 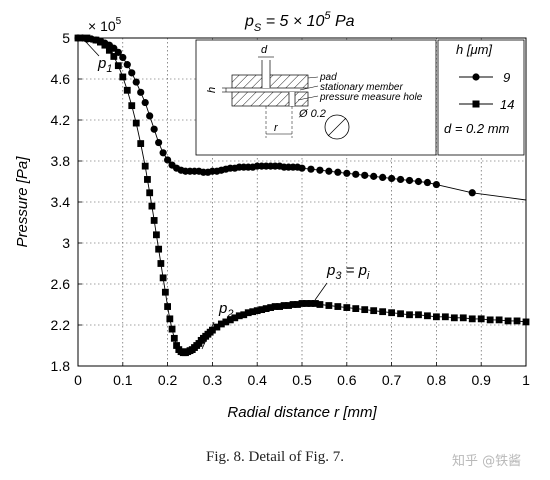 I want to click on x-tick-label: 0, so click(x=78, y=380).